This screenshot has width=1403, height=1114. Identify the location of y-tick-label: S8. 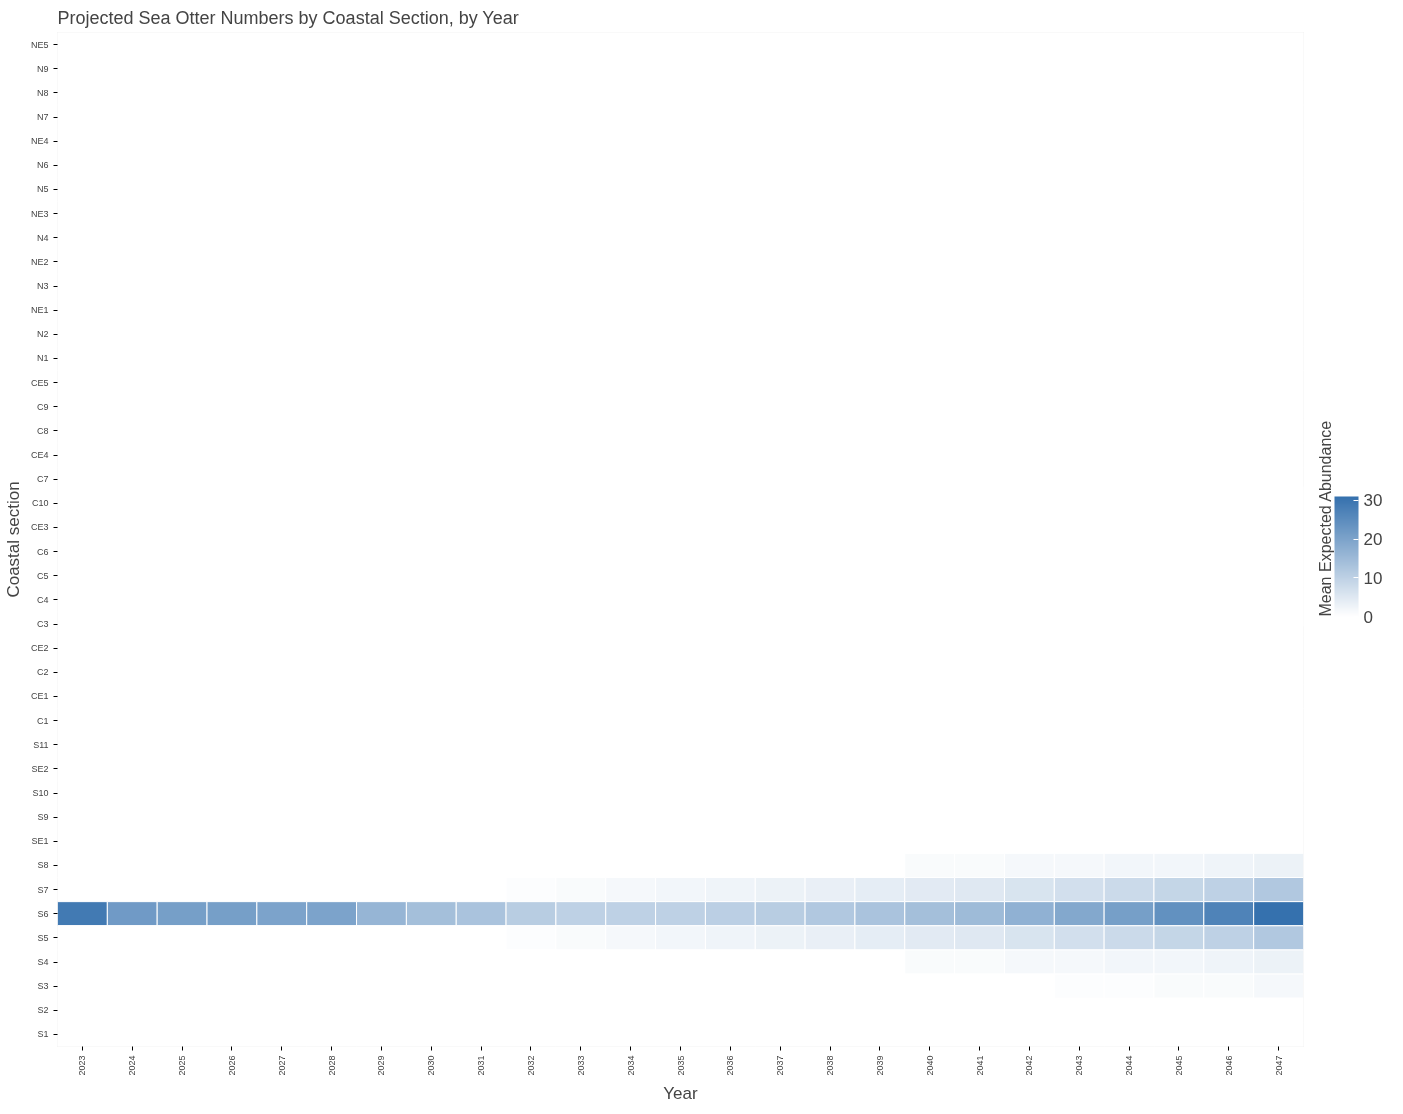
(43, 865).